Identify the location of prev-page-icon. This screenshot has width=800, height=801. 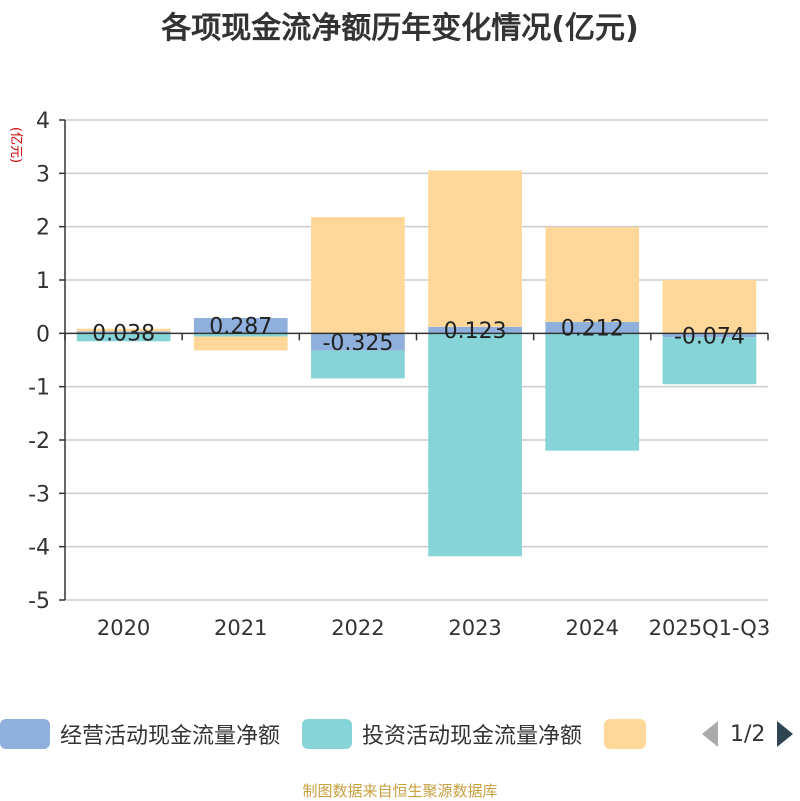
(710, 734).